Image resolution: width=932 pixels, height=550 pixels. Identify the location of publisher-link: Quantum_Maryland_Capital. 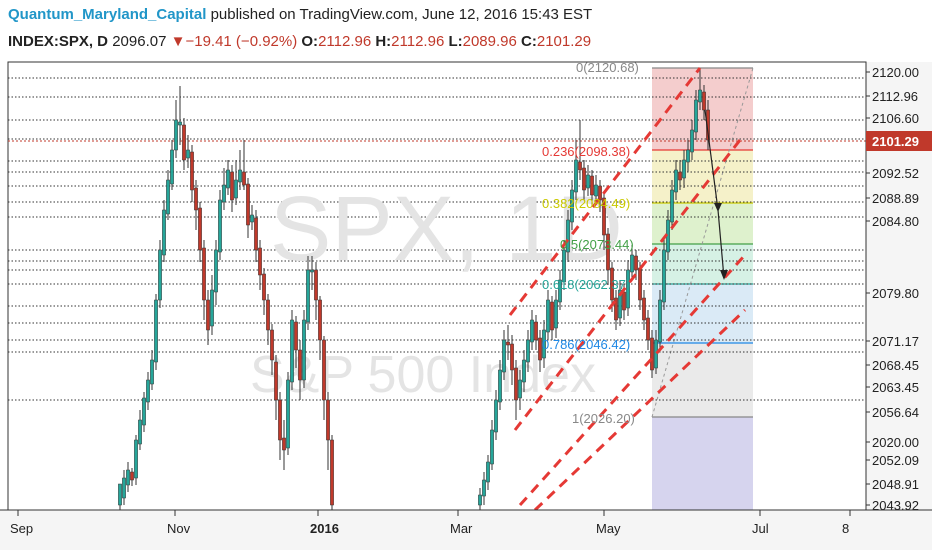
(107, 14).